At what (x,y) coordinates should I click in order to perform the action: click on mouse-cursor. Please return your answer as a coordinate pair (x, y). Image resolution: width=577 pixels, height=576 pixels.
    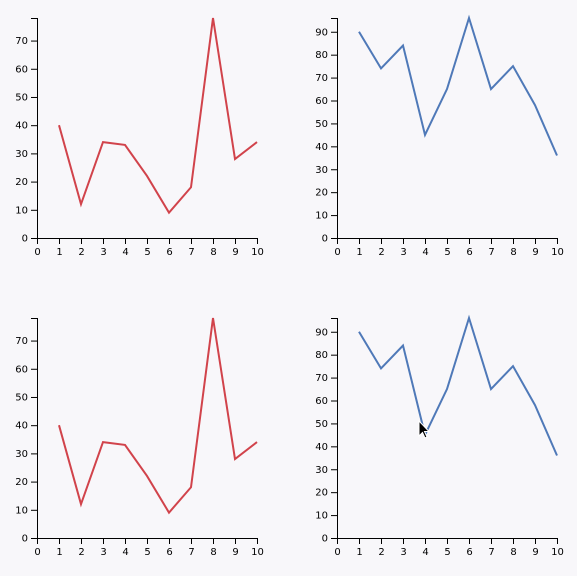
    Looking at the image, I should click on (424, 429).